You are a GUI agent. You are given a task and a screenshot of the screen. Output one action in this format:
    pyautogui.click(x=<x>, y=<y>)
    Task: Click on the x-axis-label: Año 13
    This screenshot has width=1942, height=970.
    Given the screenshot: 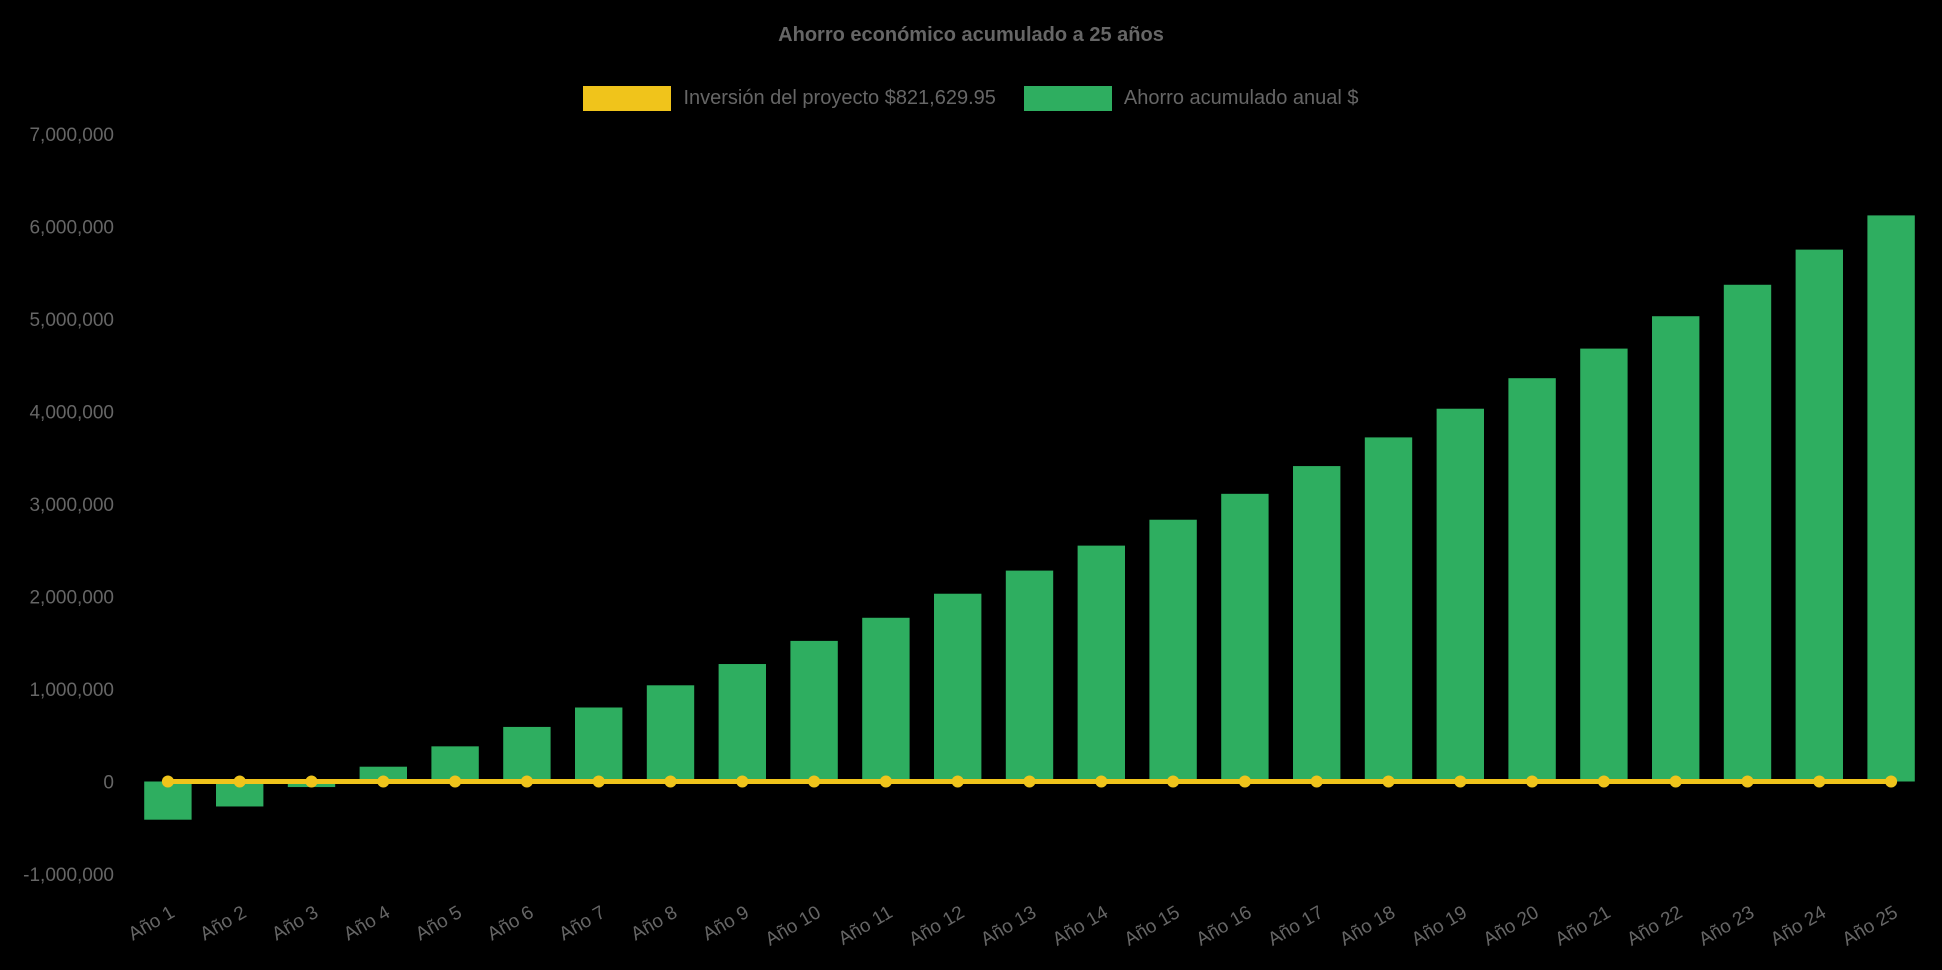 What is the action you would take?
    pyautogui.click(x=1008, y=926)
    